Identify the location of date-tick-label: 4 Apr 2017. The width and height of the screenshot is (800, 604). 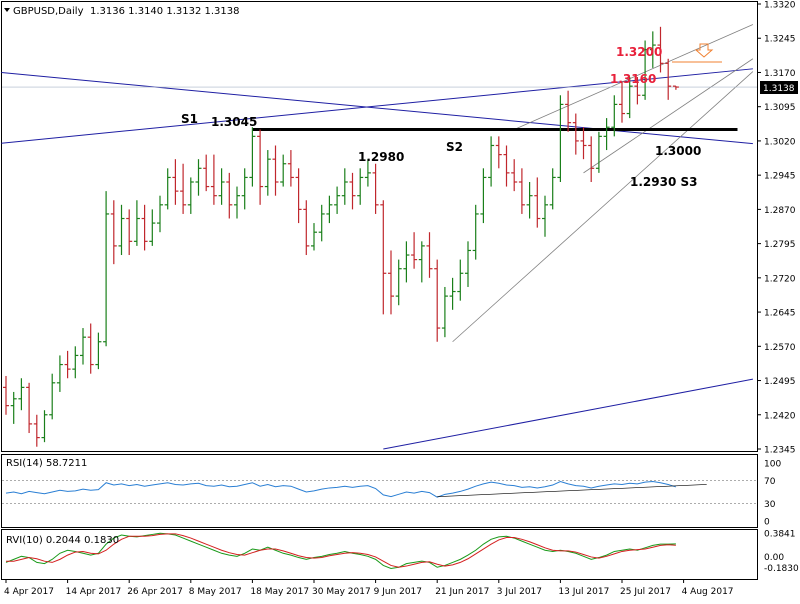
(29, 592).